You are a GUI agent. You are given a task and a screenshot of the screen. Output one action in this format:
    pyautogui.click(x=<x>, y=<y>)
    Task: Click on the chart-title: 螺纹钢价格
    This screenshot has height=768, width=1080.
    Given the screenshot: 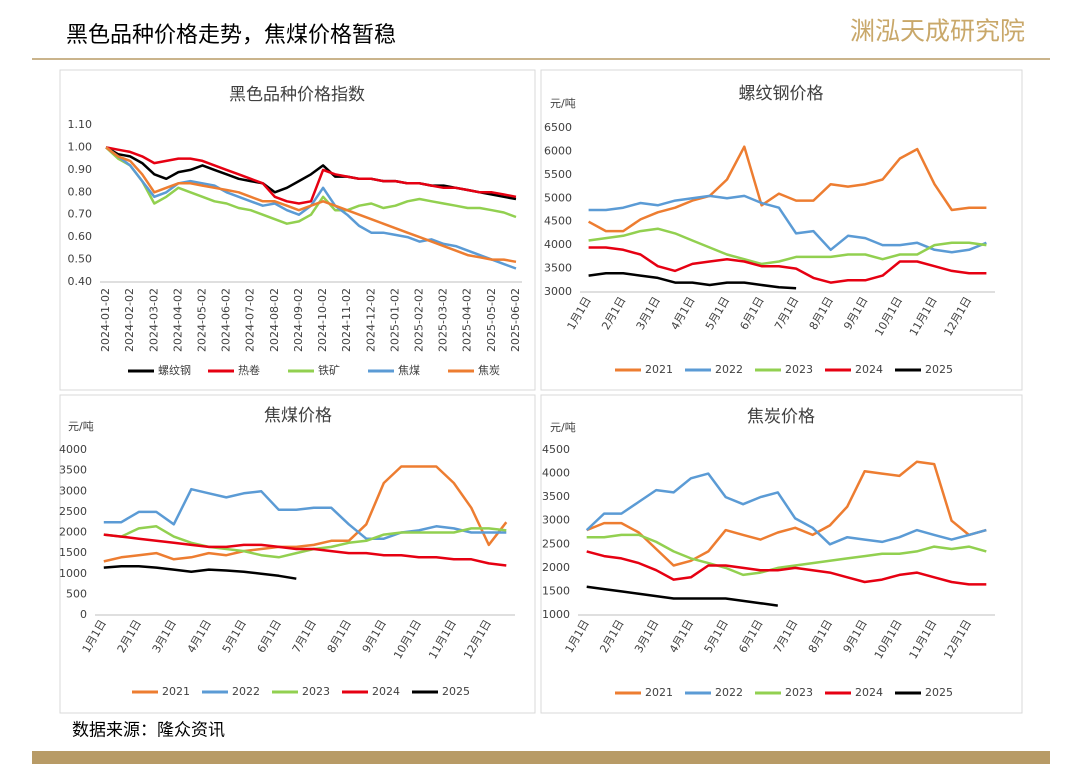 What is the action you would take?
    pyautogui.click(x=781, y=94)
    